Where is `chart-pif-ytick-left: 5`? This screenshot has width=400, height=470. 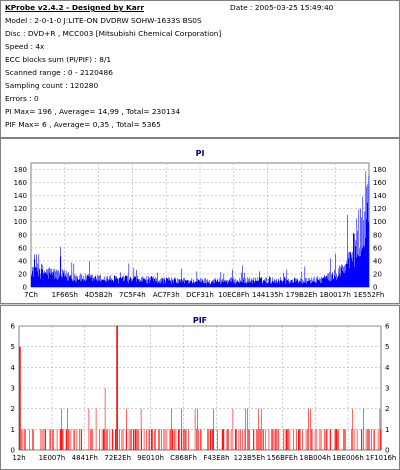 chart-pif-ytick-left: 5 is located at coordinates (13, 347).